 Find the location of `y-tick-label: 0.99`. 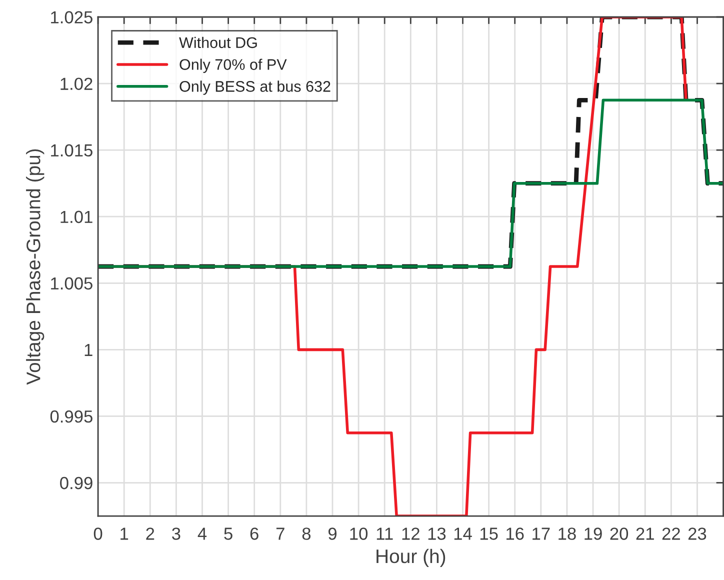

y-tick-label: 0.99 is located at coordinates (76, 483).